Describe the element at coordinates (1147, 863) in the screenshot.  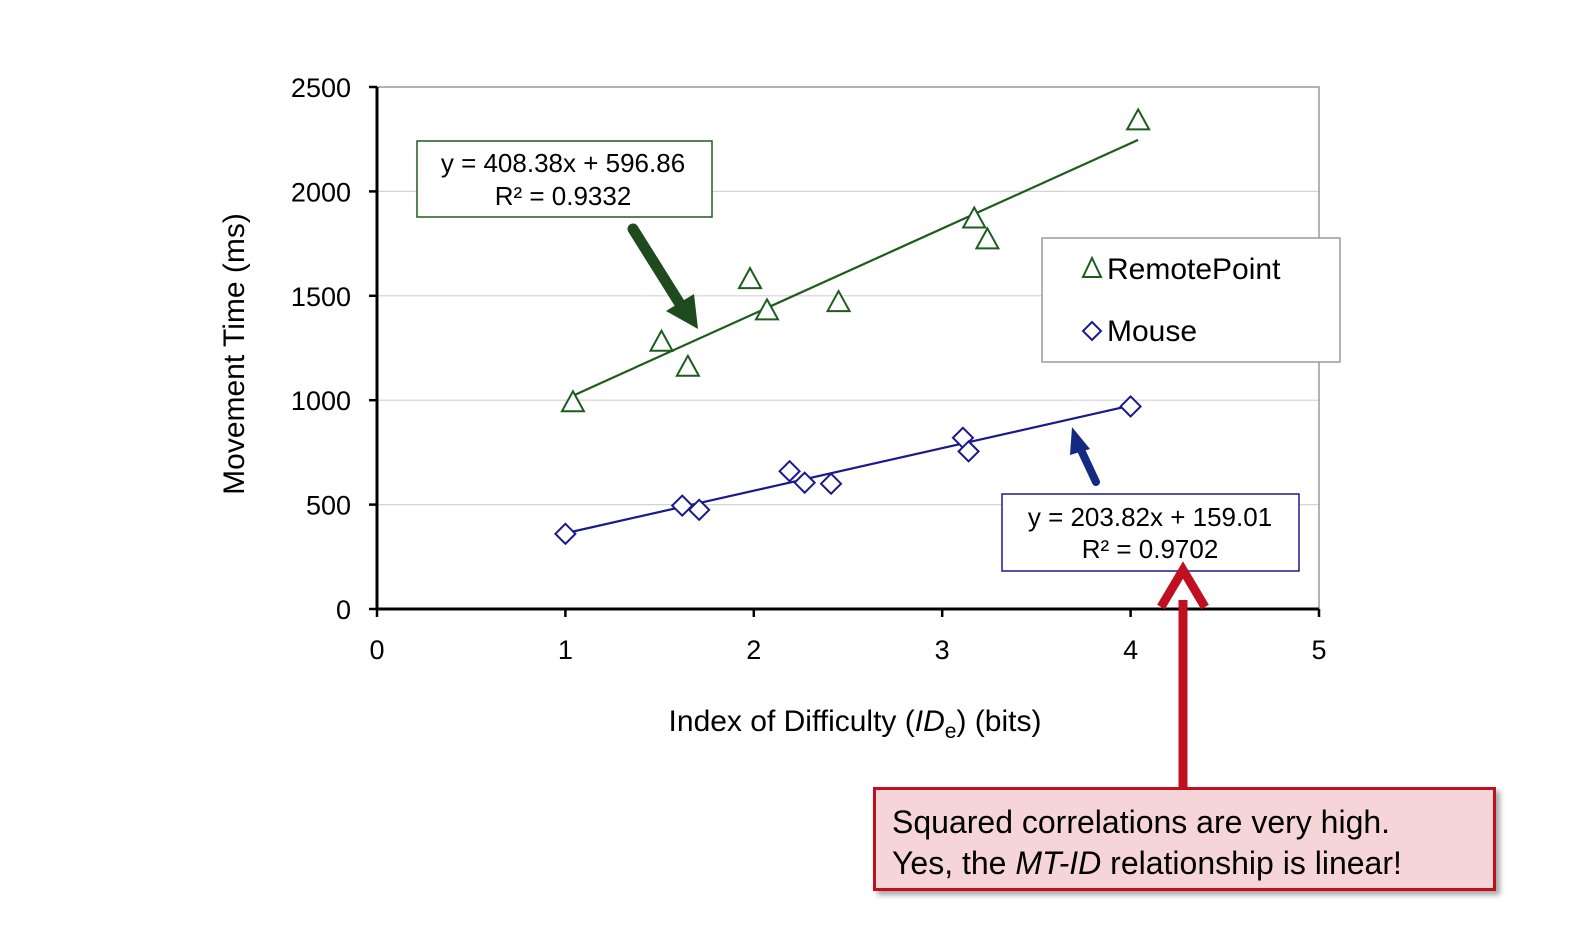
I see `callout-line-2: Yes, the MT-ID relationship is linear!` at that location.